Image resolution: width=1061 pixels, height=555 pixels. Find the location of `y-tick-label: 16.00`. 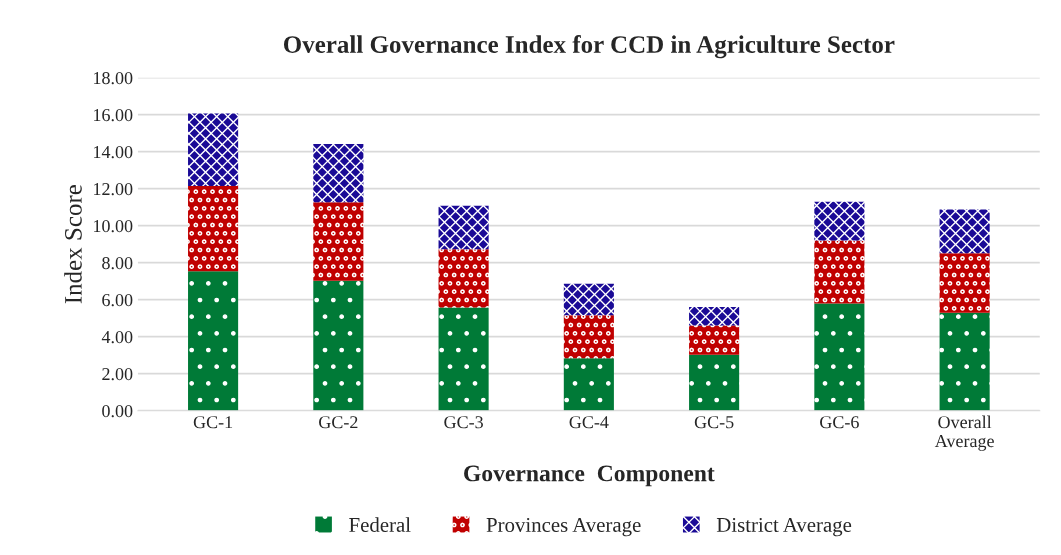

y-tick-label: 16.00 is located at coordinates (113, 115).